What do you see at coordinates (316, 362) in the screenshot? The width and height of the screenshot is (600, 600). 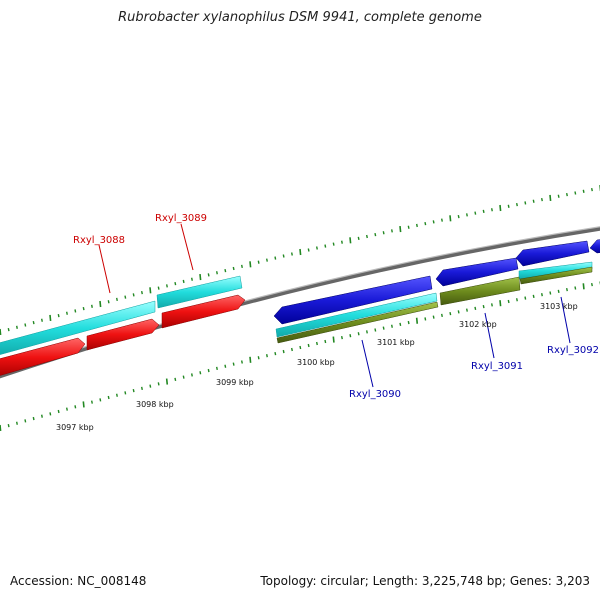 I see `scale-label-3100: 3100 kbp` at bounding box center [316, 362].